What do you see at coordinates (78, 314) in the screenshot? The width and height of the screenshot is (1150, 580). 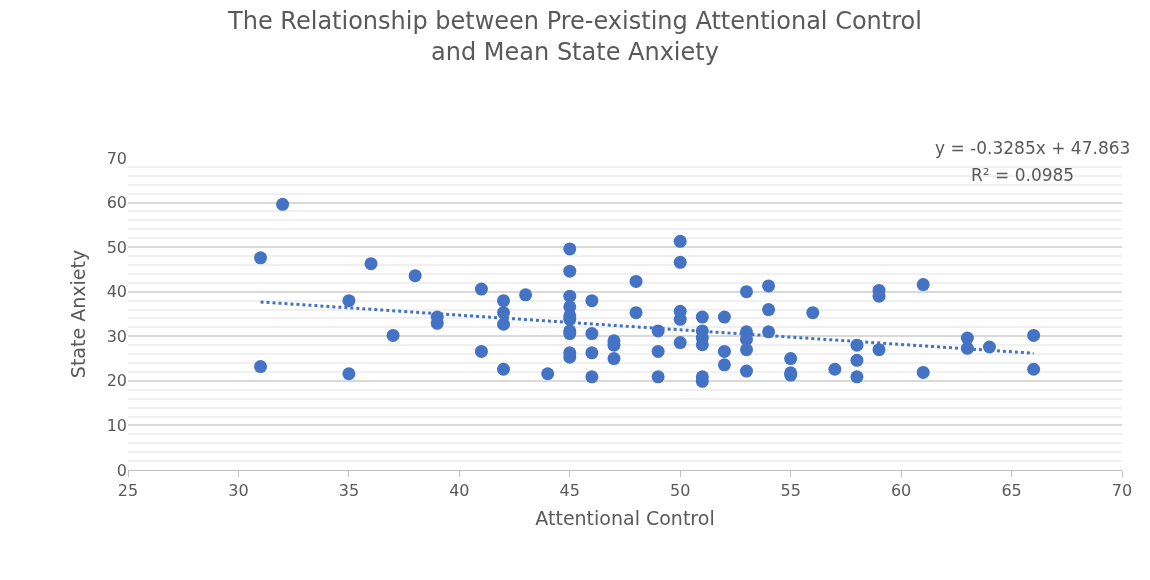 I see `y-axis-title: State Anxiety` at bounding box center [78, 314].